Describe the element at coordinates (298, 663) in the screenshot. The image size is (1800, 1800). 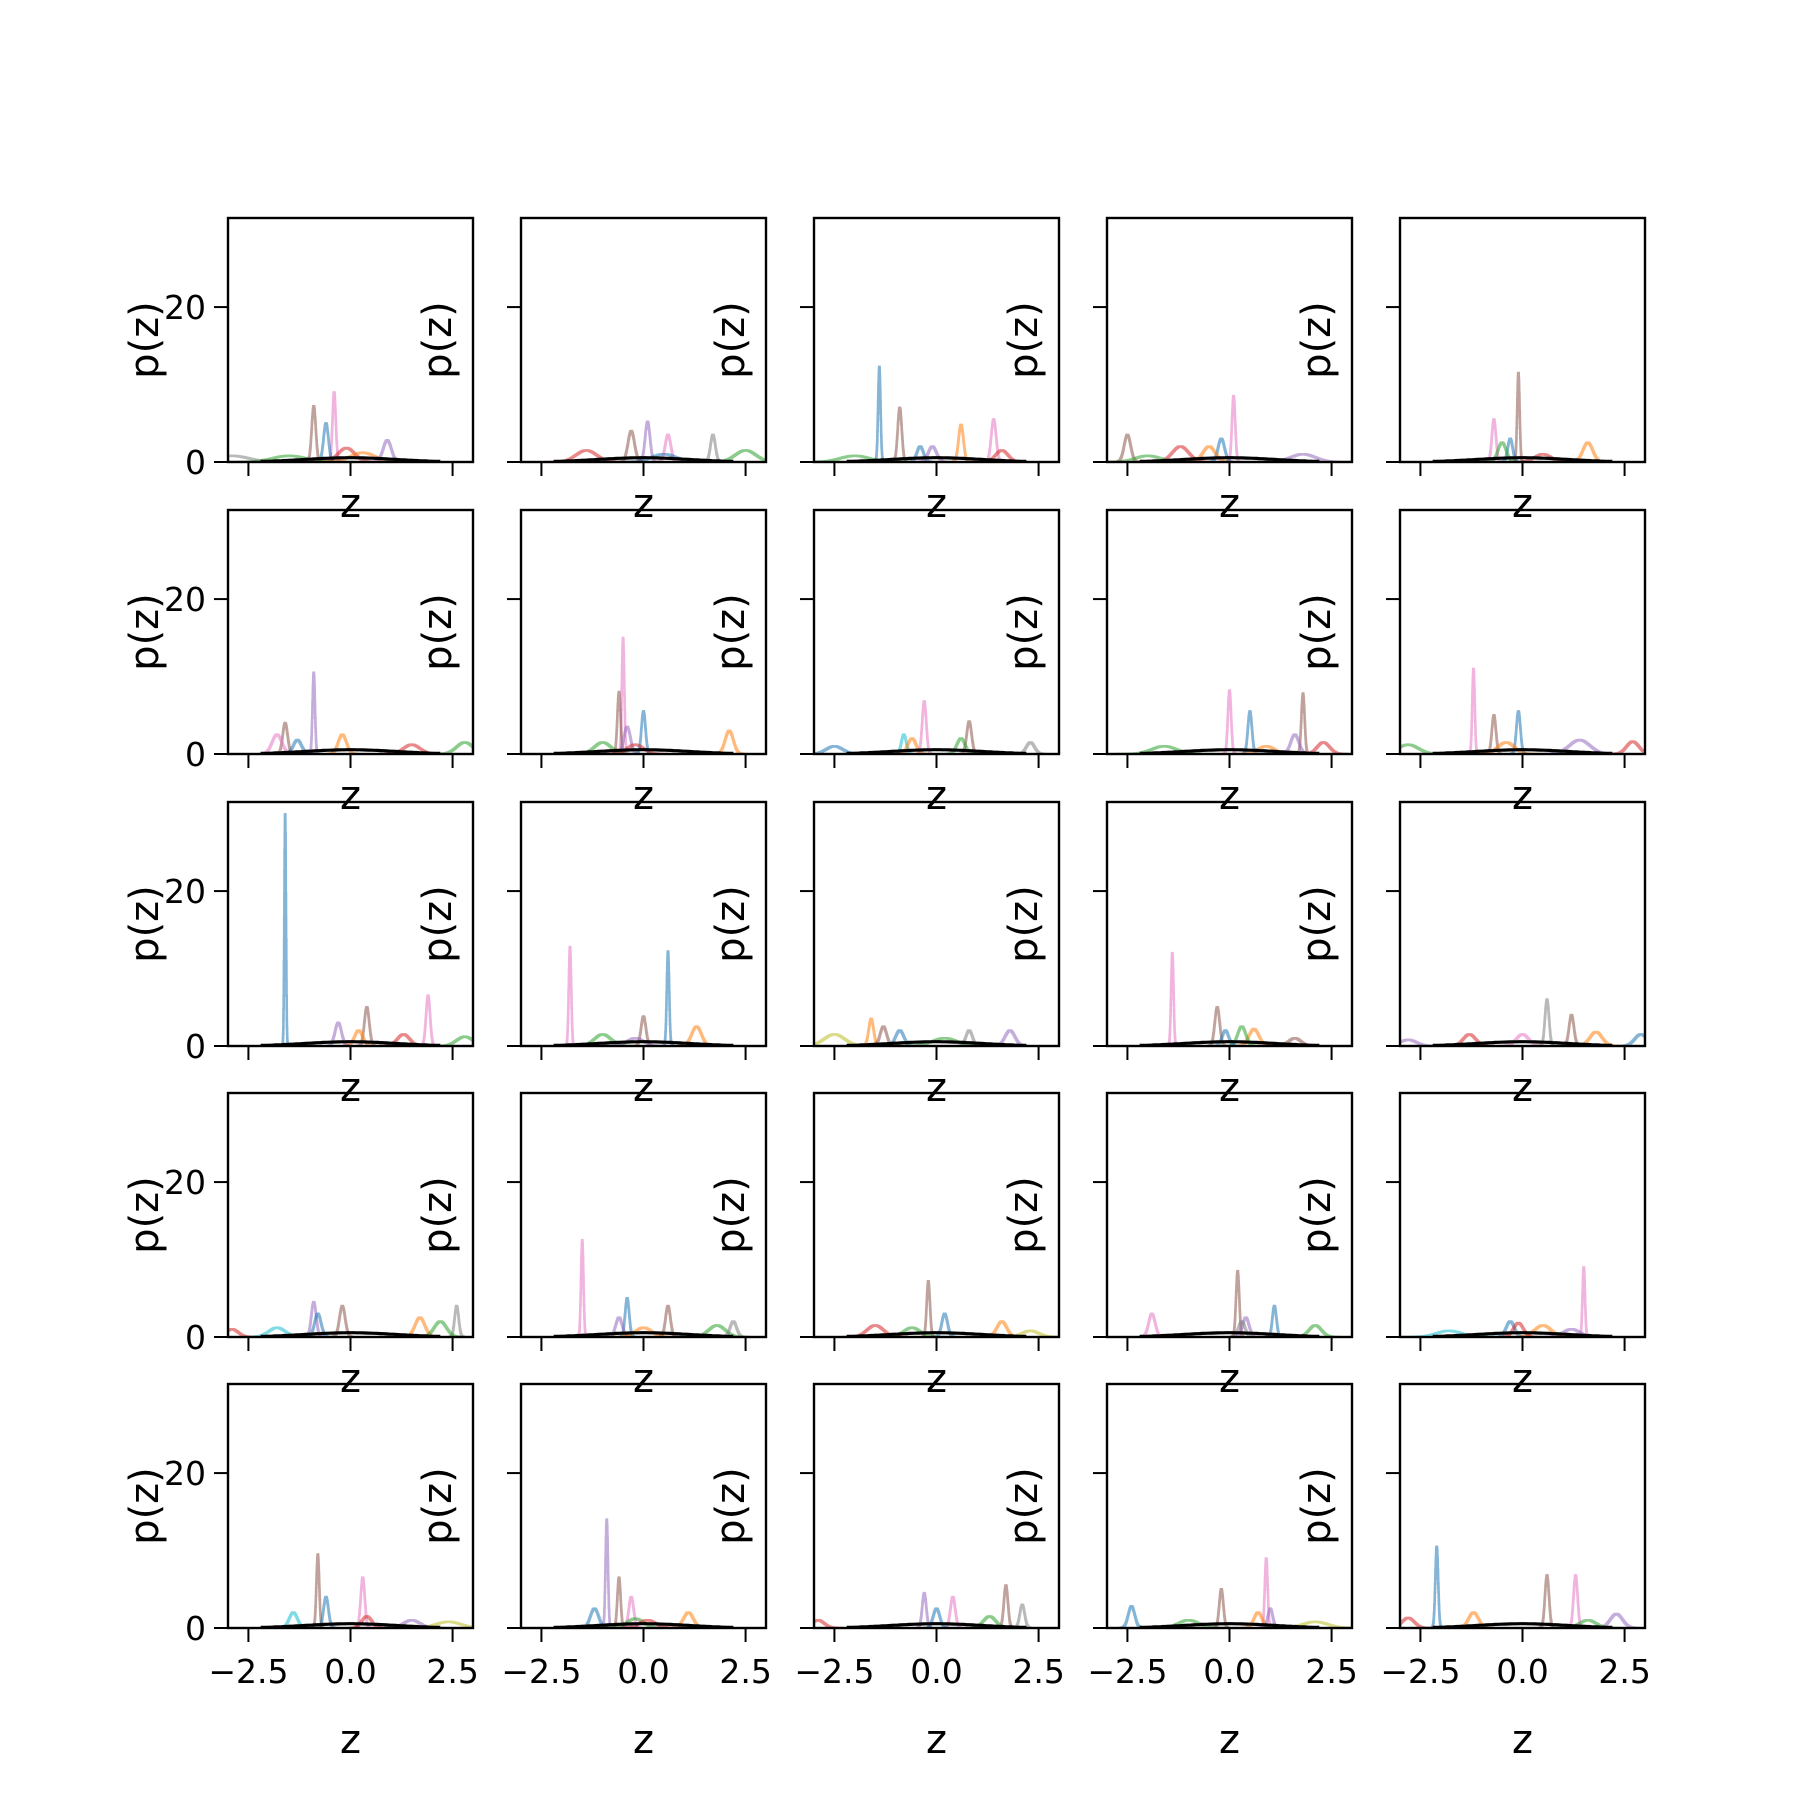
I see `subplot-r1-c0: 0 20 p(z) z` at that location.